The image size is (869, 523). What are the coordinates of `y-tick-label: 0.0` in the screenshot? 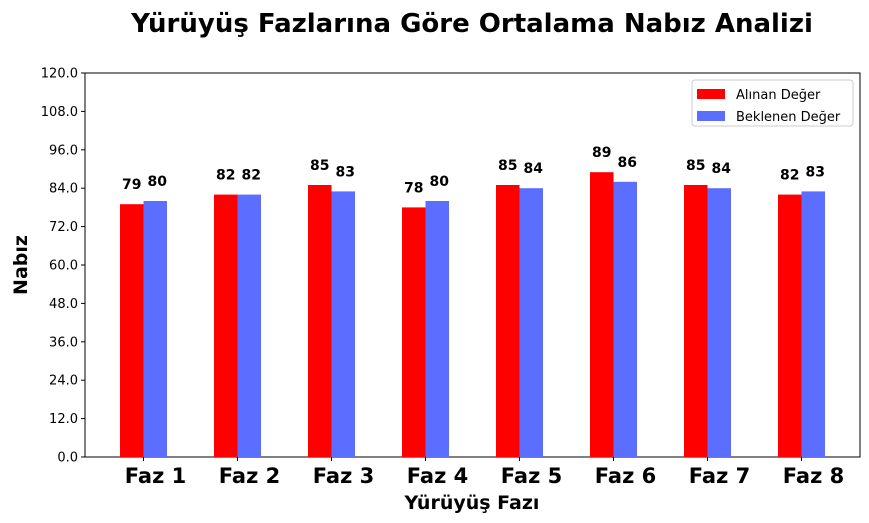 It's located at (67, 458).